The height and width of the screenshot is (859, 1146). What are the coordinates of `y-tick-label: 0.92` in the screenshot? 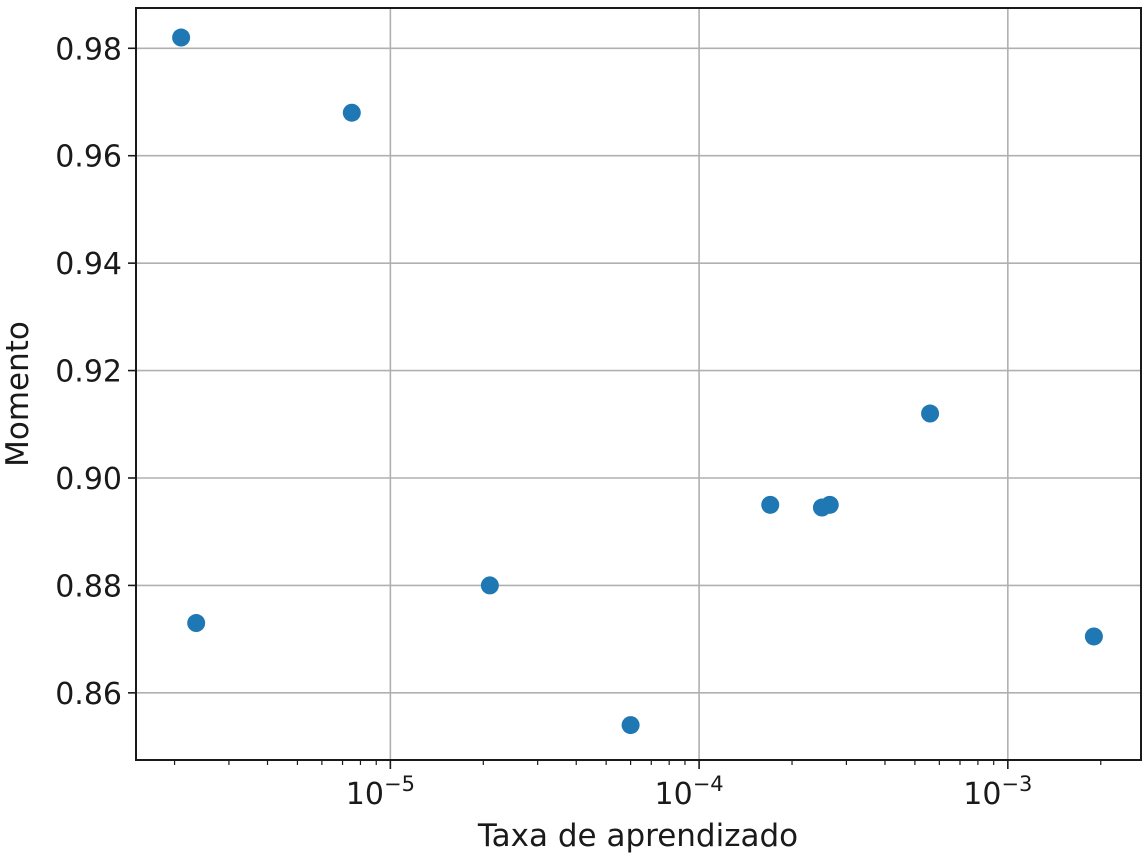 It's located at (88, 372).